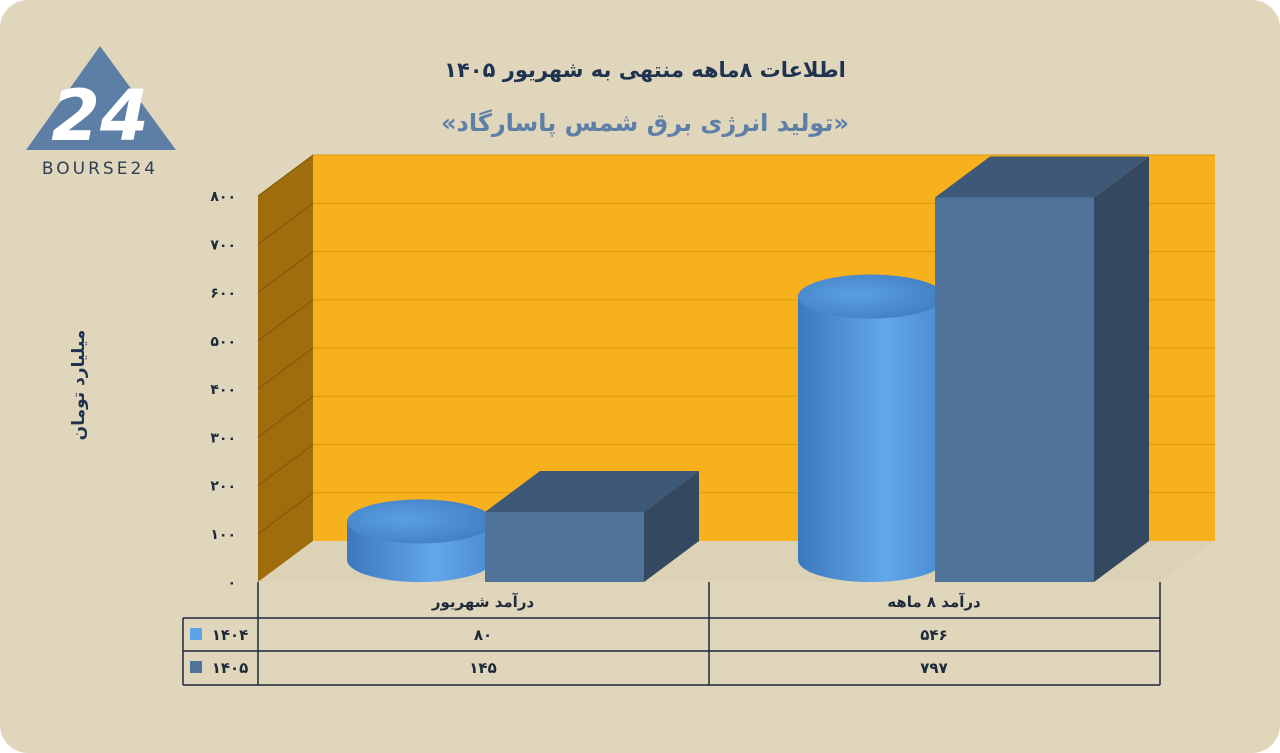 This screenshot has width=1280, height=753. Describe the element at coordinates (933, 635) in the screenshot. I see `table-cell-1404-8-month: ۵۴۶` at that location.